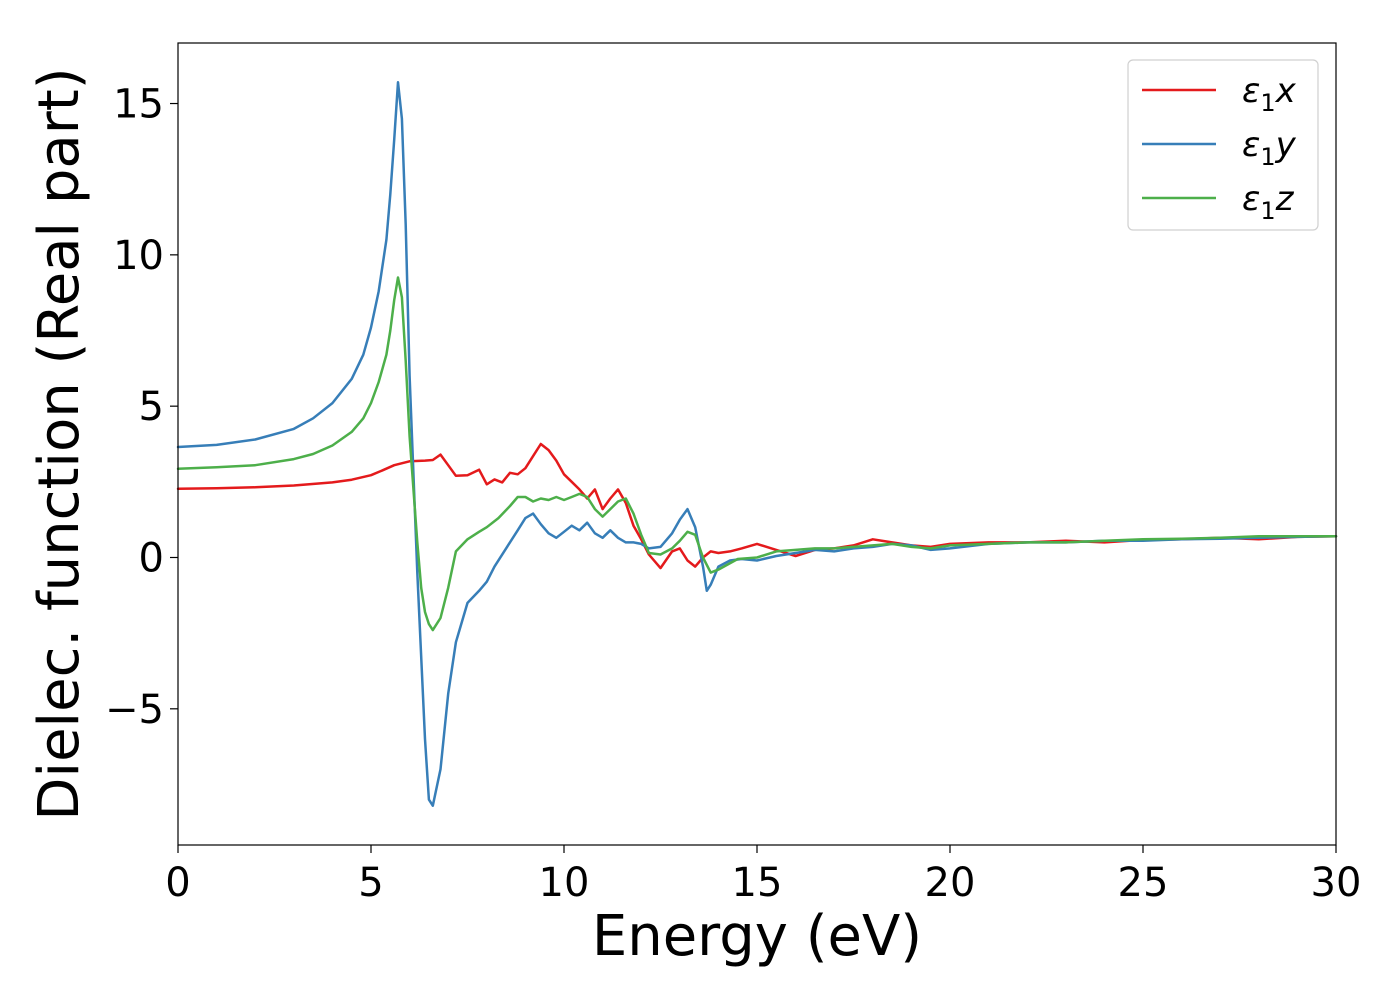 Image resolution: width=1400 pixels, height=1000 pixels. I want to click on legend-box, so click(1223, 145).